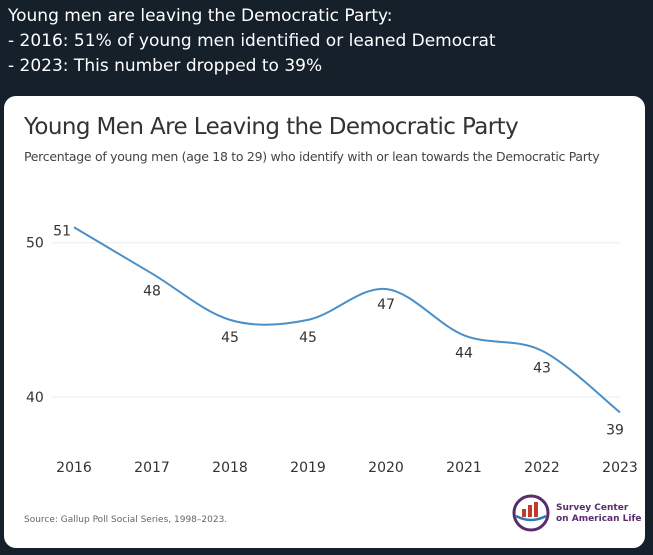  Describe the element at coordinates (152, 468) in the screenshot. I see `x-tick-label: 2017` at that location.